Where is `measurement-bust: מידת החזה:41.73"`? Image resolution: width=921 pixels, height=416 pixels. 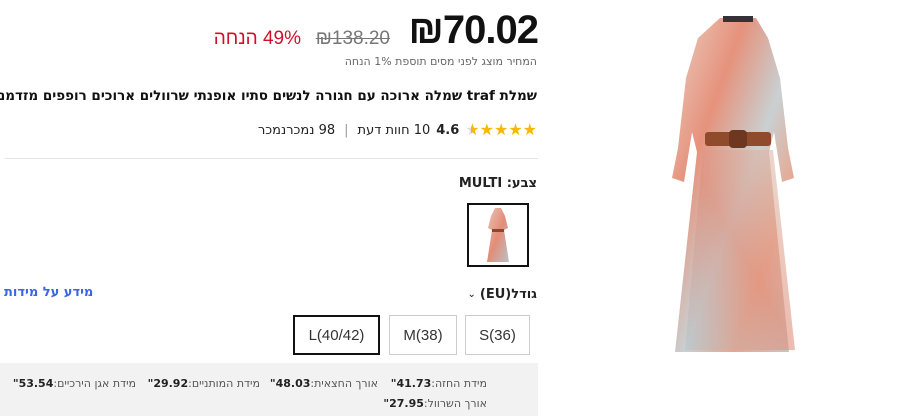
measurement-bust: מידת החזה:41.73" is located at coordinates (438, 383).